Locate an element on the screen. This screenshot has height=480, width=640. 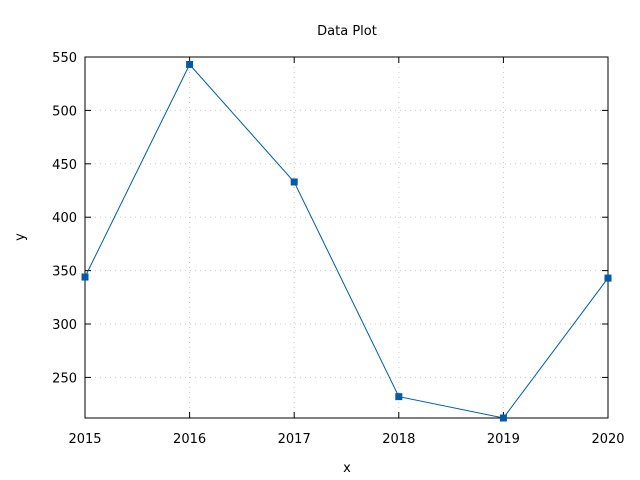
y-tick-label: 500 is located at coordinates (64, 111).